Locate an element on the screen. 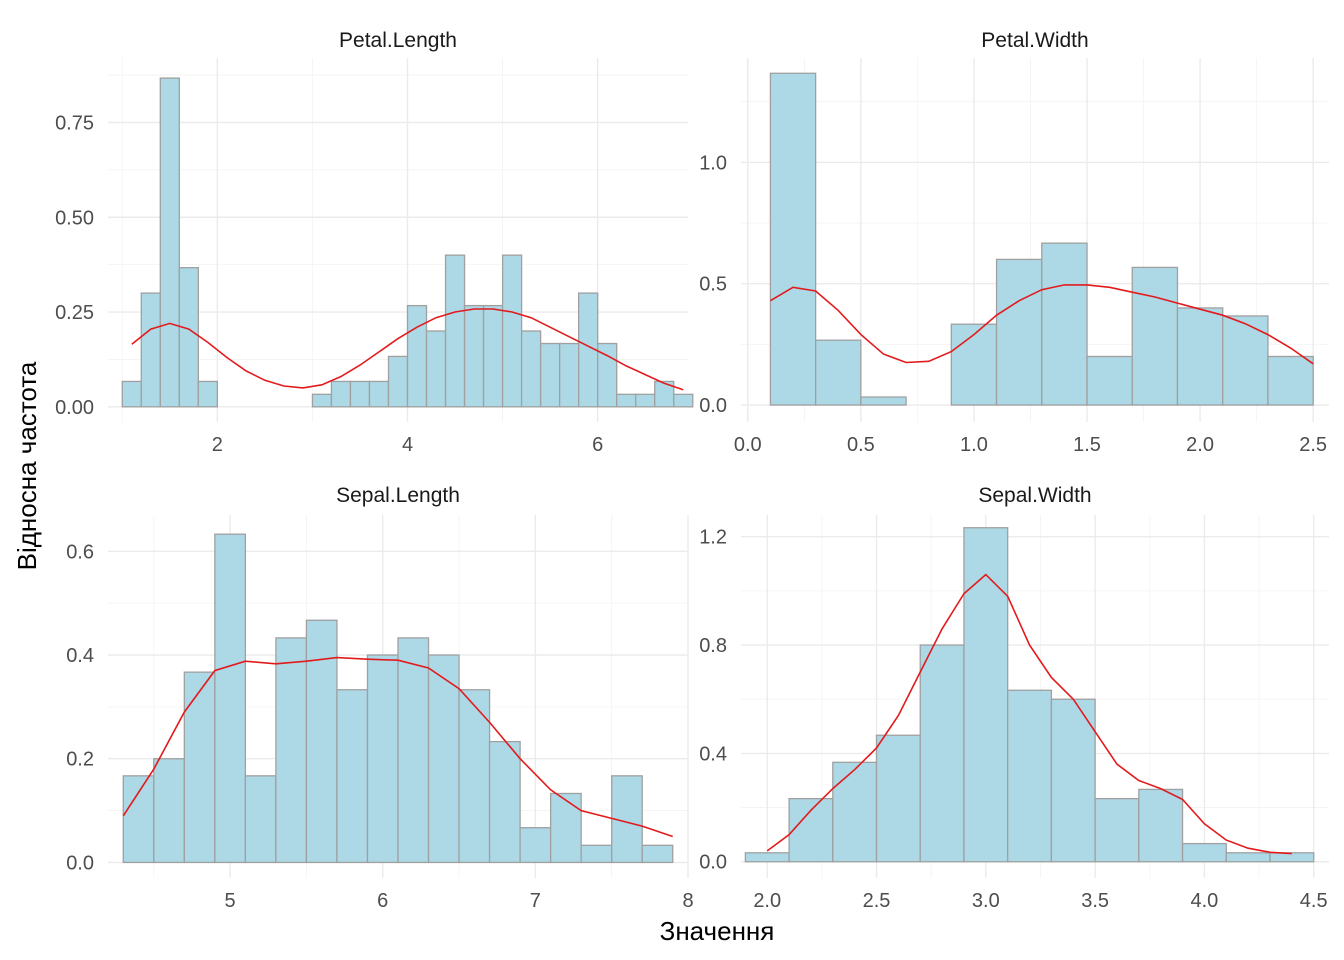  y-tick-label: 0.2 is located at coordinates (80, 760).